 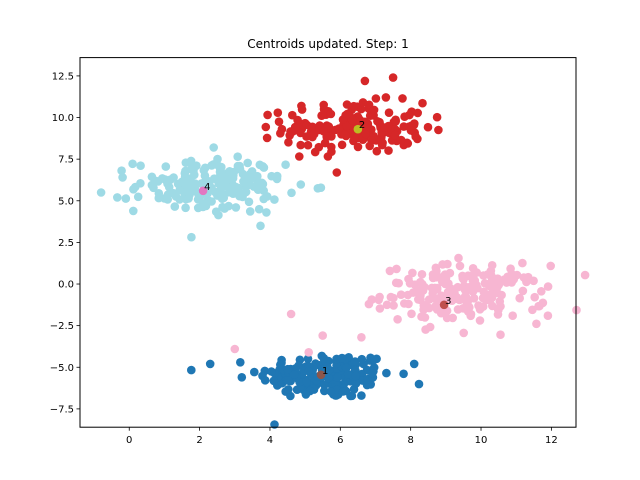 I want to click on y-tick-label: 10.0, so click(x=63, y=118).